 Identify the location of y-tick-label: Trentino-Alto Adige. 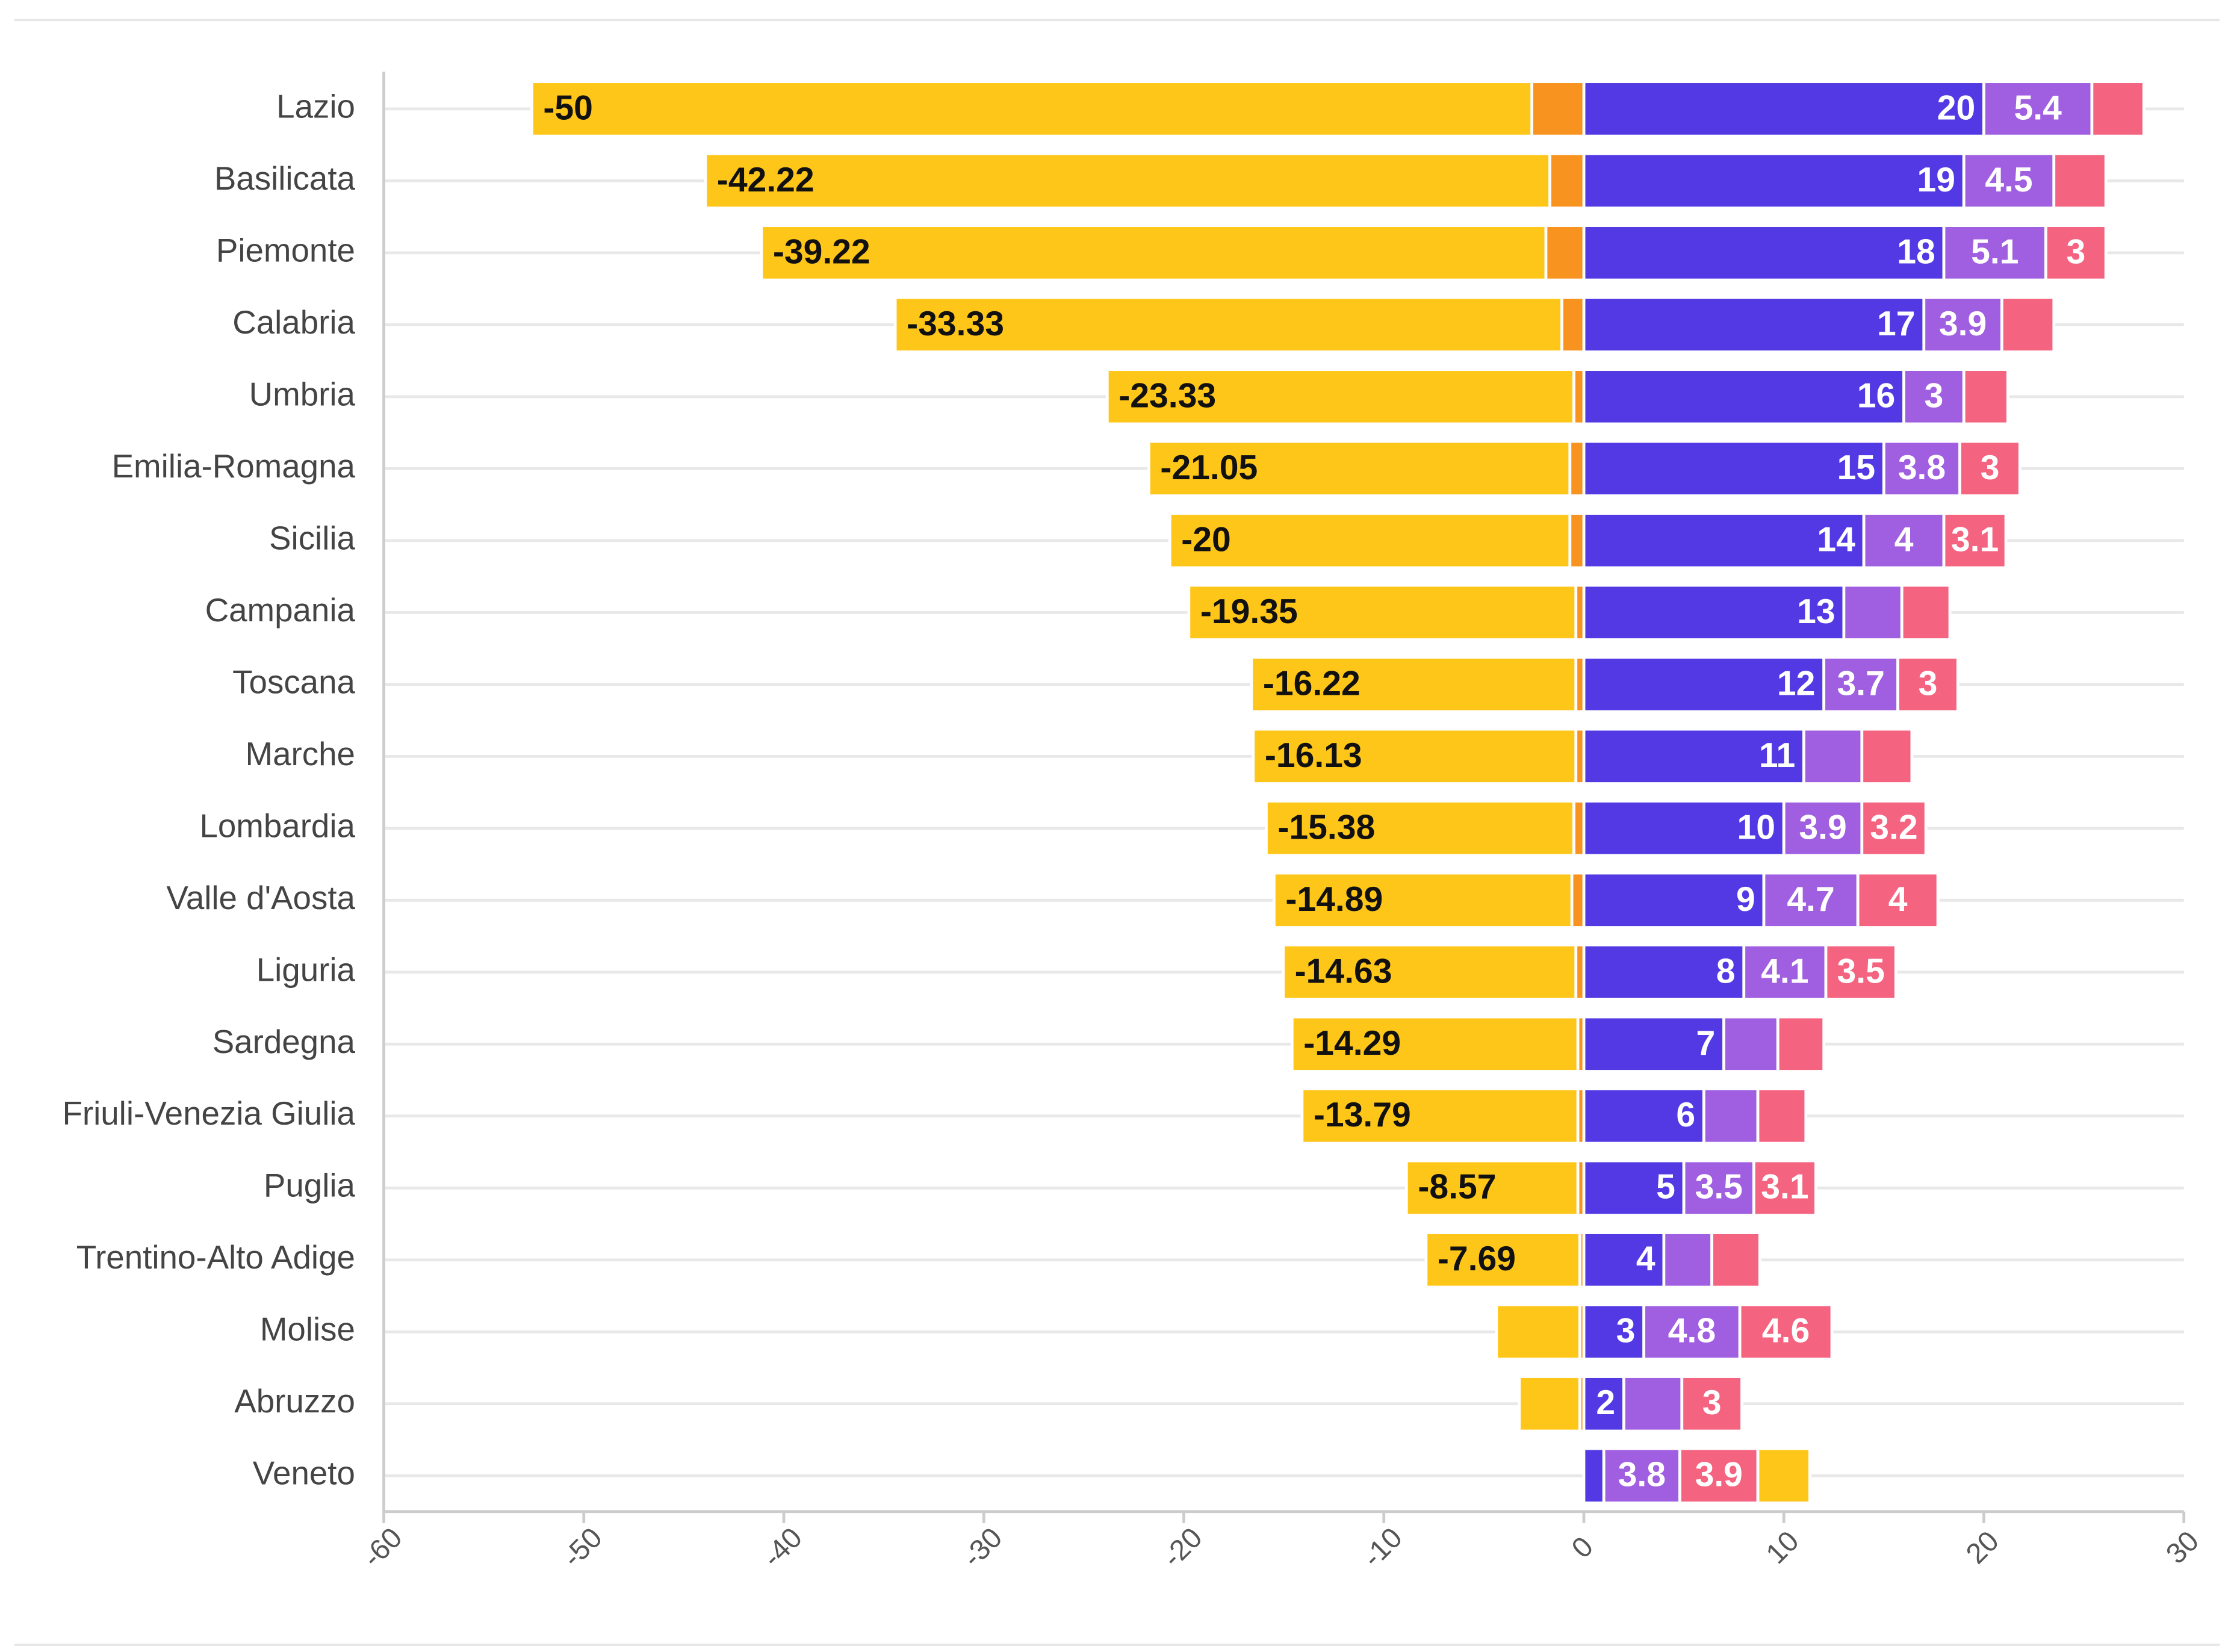
(215, 1257).